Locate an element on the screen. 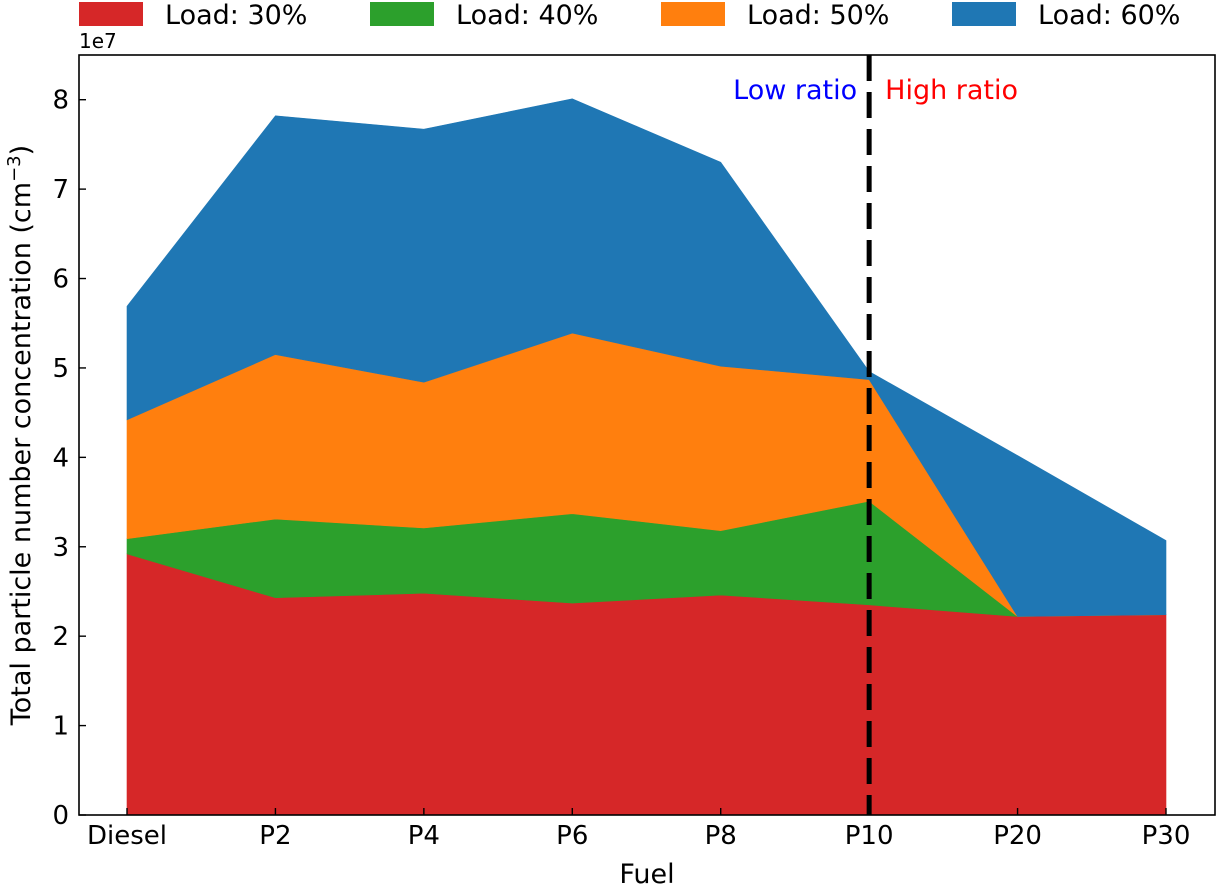  y-tick-label: 4 is located at coordinates (60, 458).